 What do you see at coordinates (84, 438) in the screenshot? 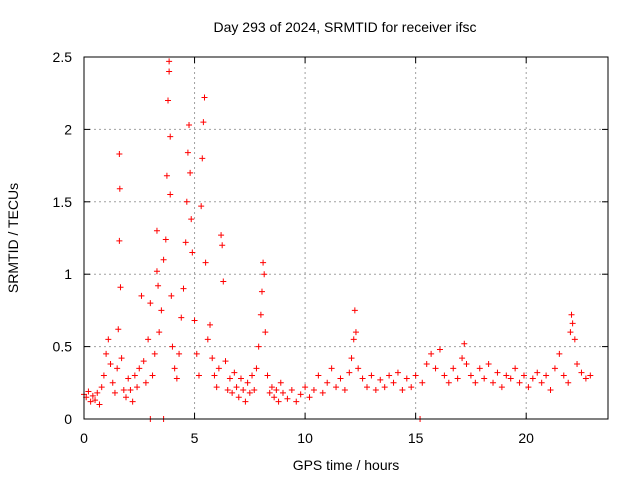
I see `x-tick-label: 0` at bounding box center [84, 438].